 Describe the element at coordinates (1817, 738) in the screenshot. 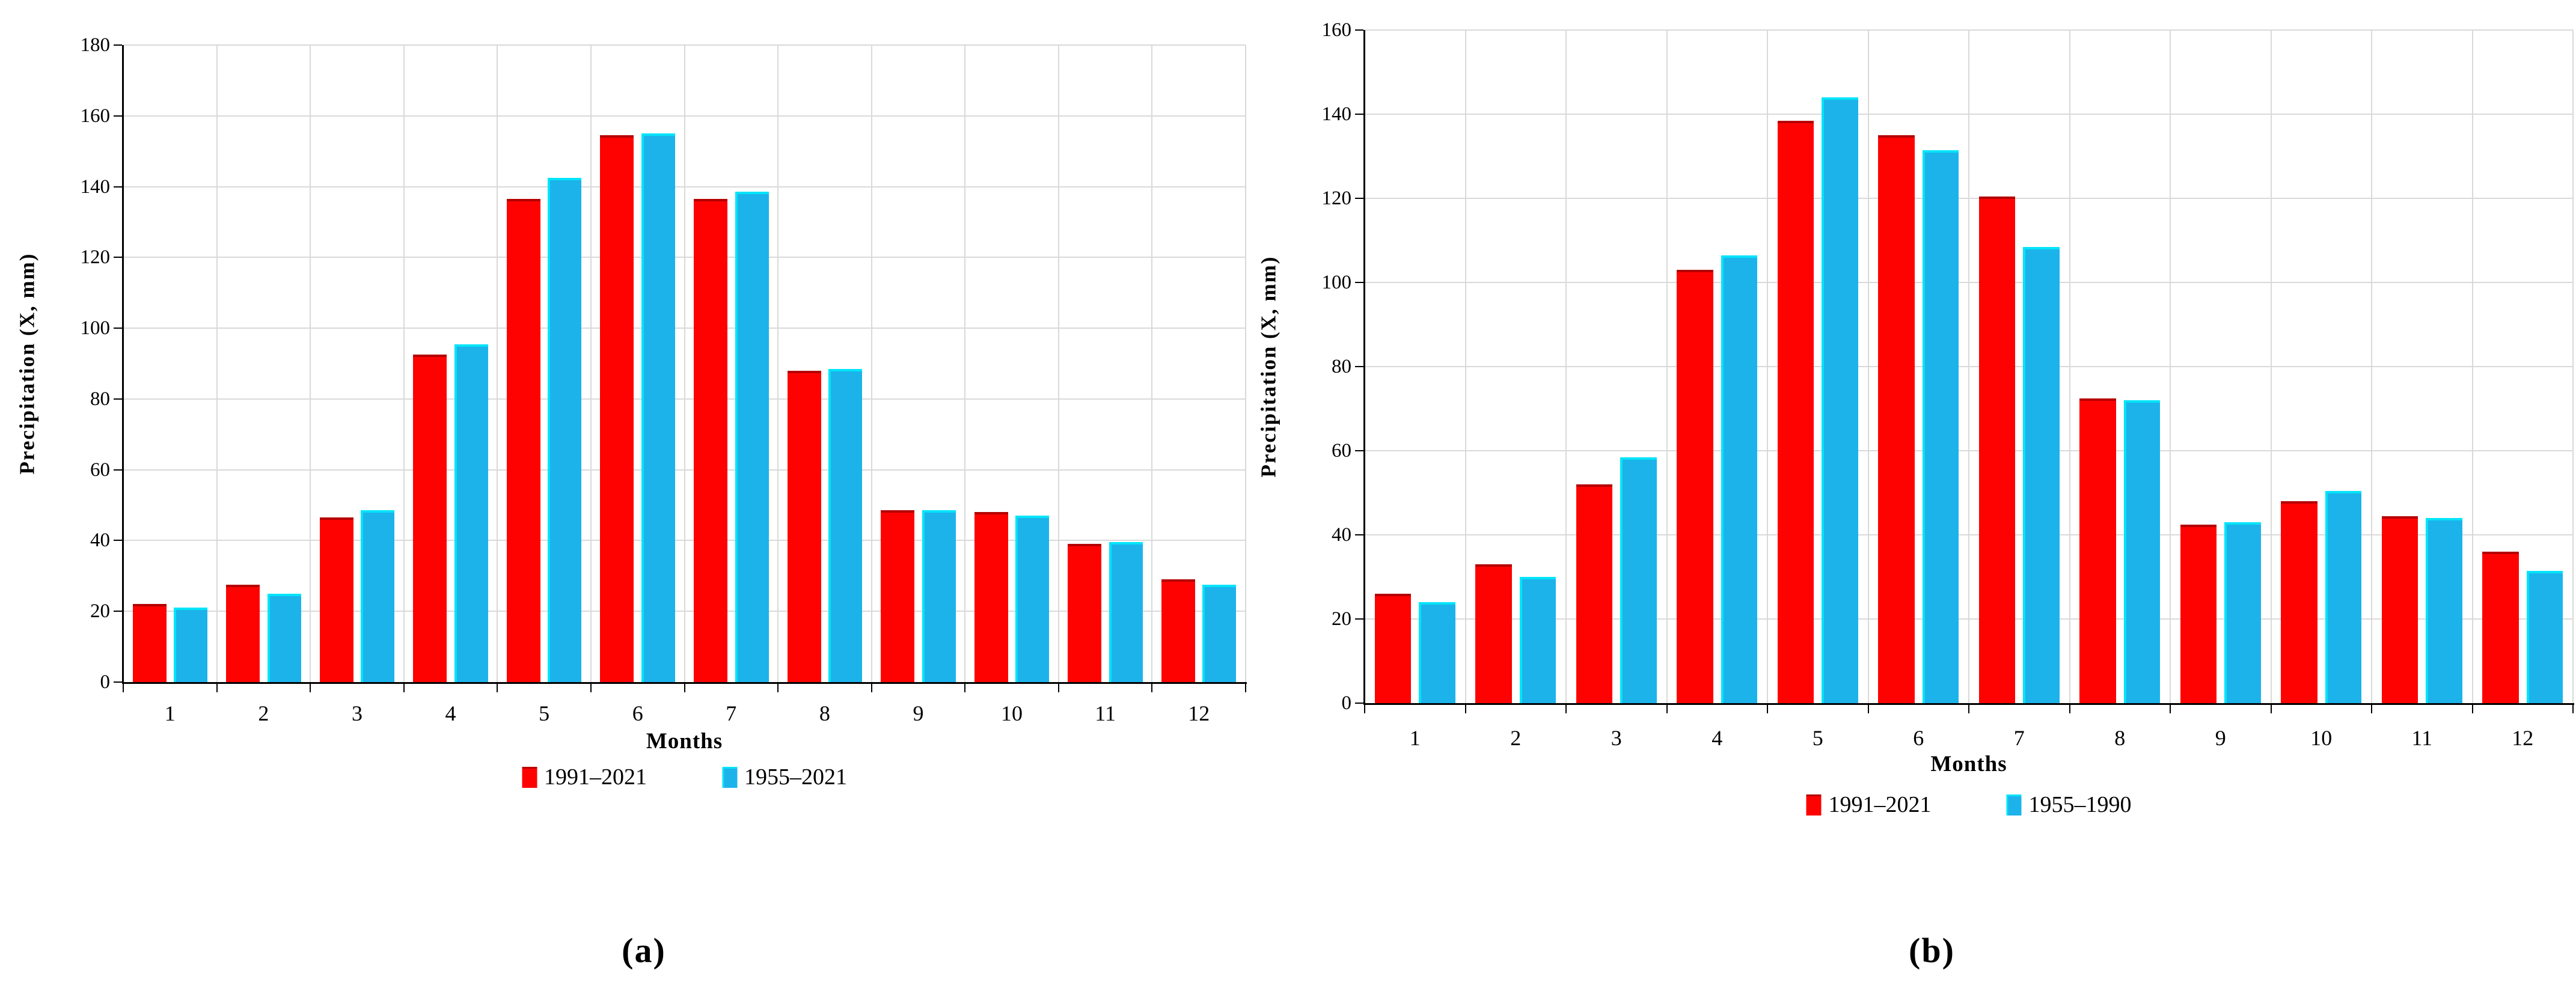

I see `x-tick-label: 5` at that location.